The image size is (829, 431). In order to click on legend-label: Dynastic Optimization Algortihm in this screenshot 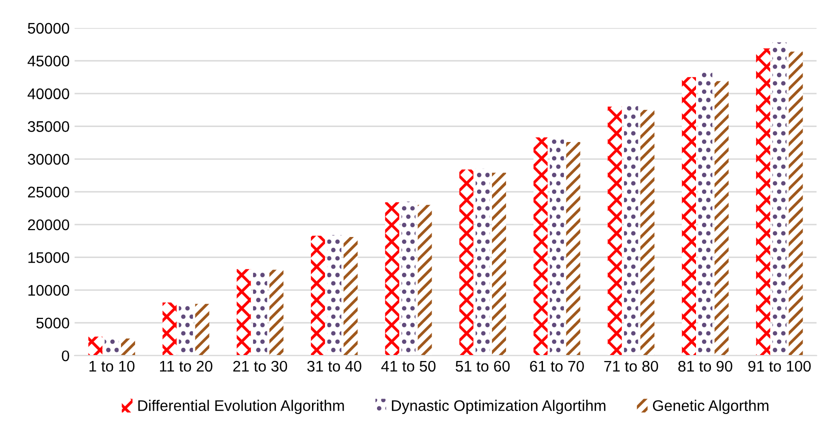, I will do `click(499, 407)`.